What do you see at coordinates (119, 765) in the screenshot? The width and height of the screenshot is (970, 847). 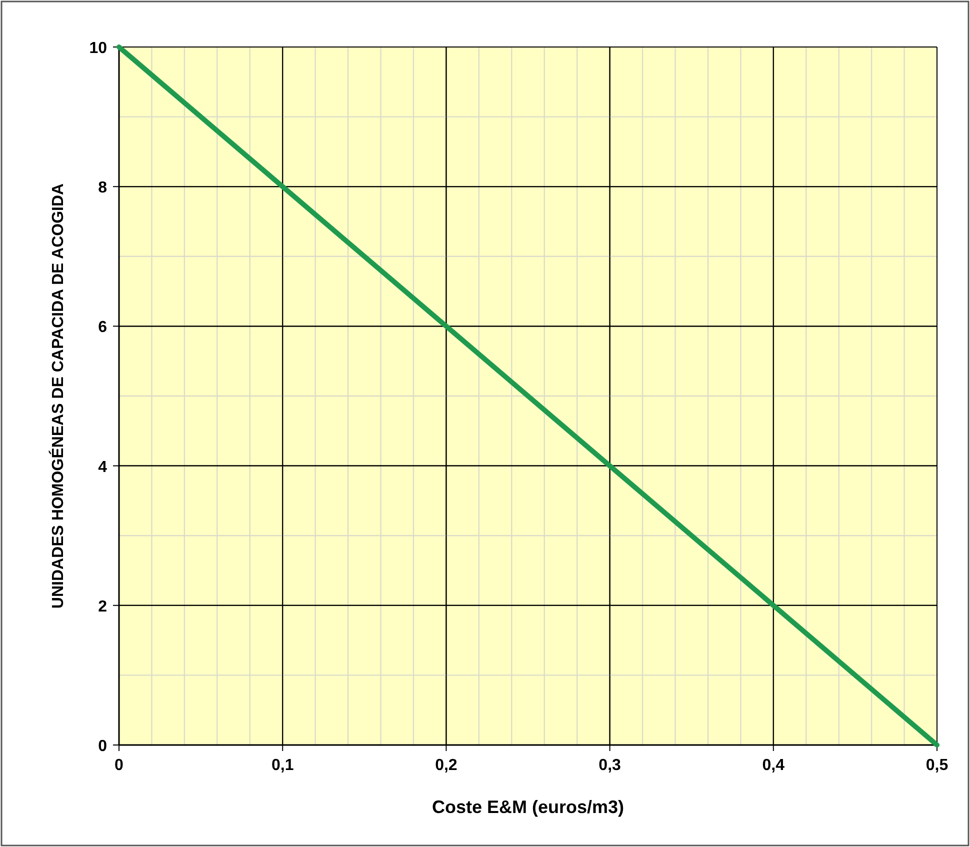 I see `x-tick-label: 0` at bounding box center [119, 765].